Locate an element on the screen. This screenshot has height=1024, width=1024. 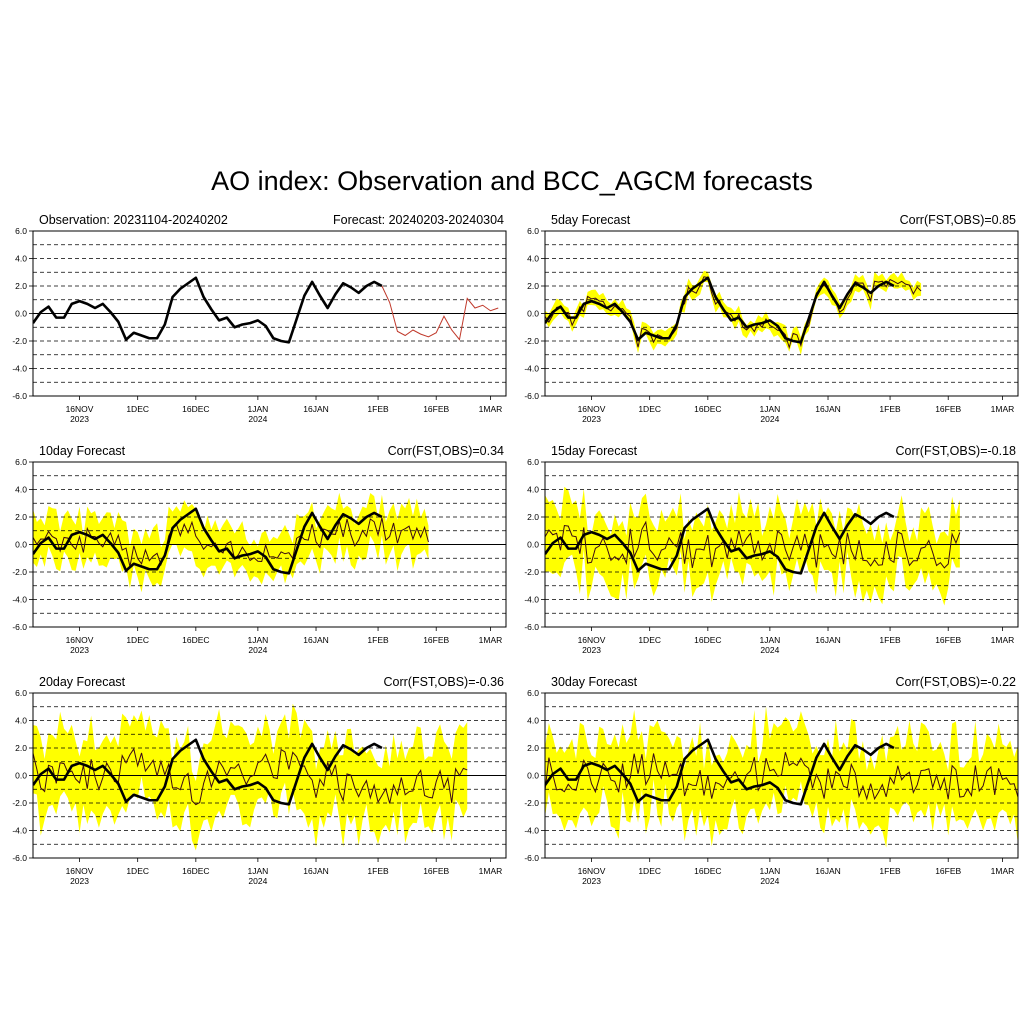
forecast-period-line is located at coordinates (440, 313).